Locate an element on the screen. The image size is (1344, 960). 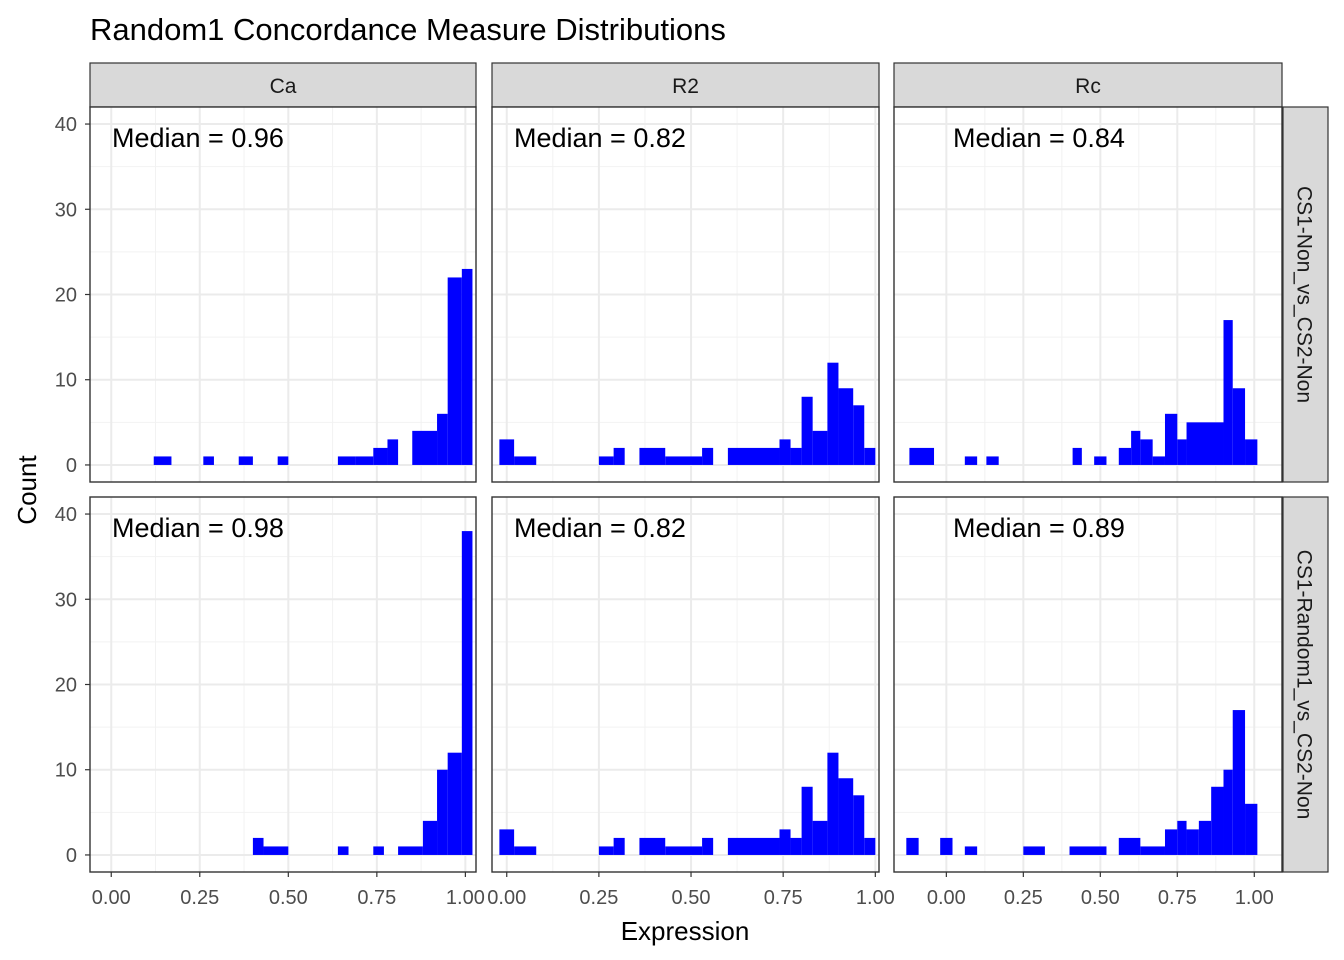
facet-strip-label: Ca is located at coordinates (283, 86).